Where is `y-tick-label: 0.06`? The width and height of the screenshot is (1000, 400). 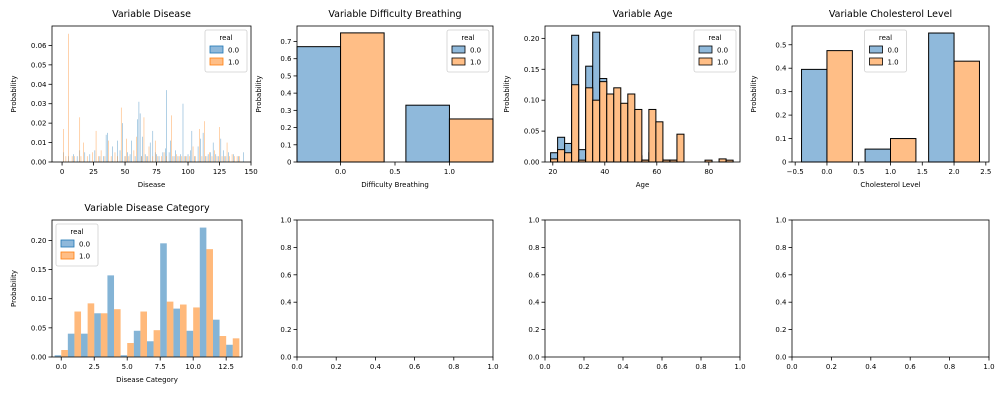 y-tick-label: 0.06 is located at coordinates (39, 46).